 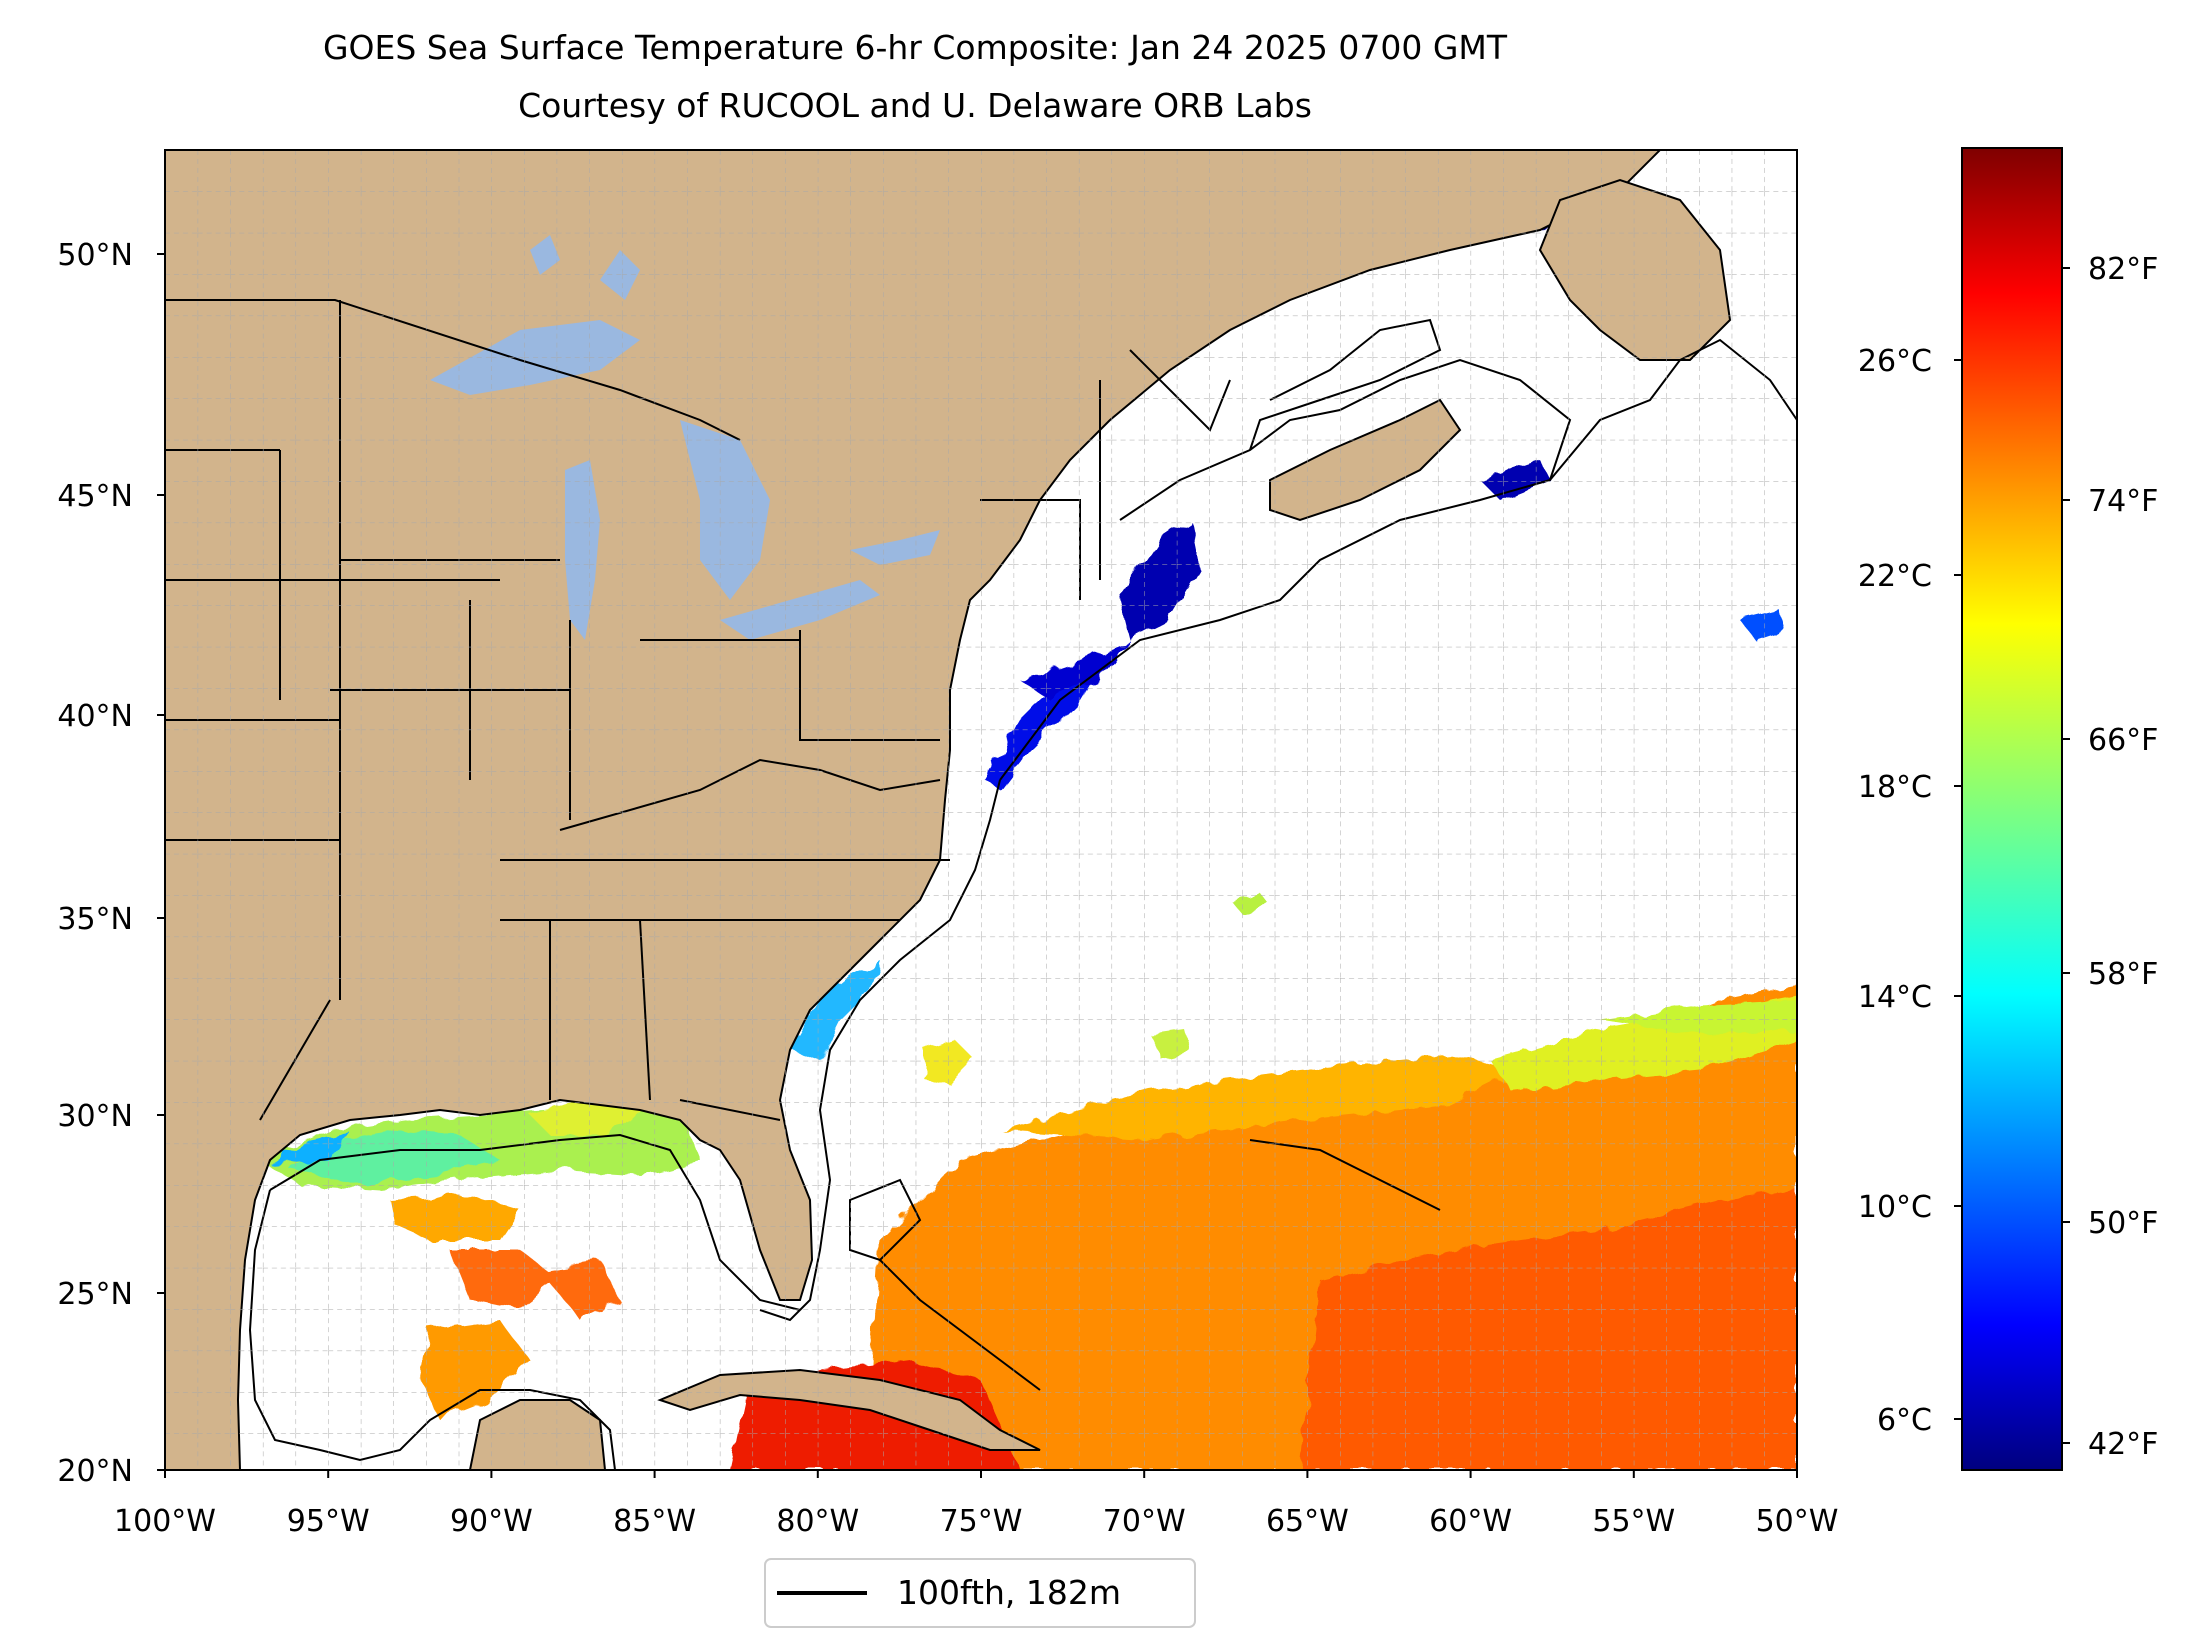 What do you see at coordinates (95, 1294) in the screenshot?
I see `lat-tick-label: 25°N` at bounding box center [95, 1294].